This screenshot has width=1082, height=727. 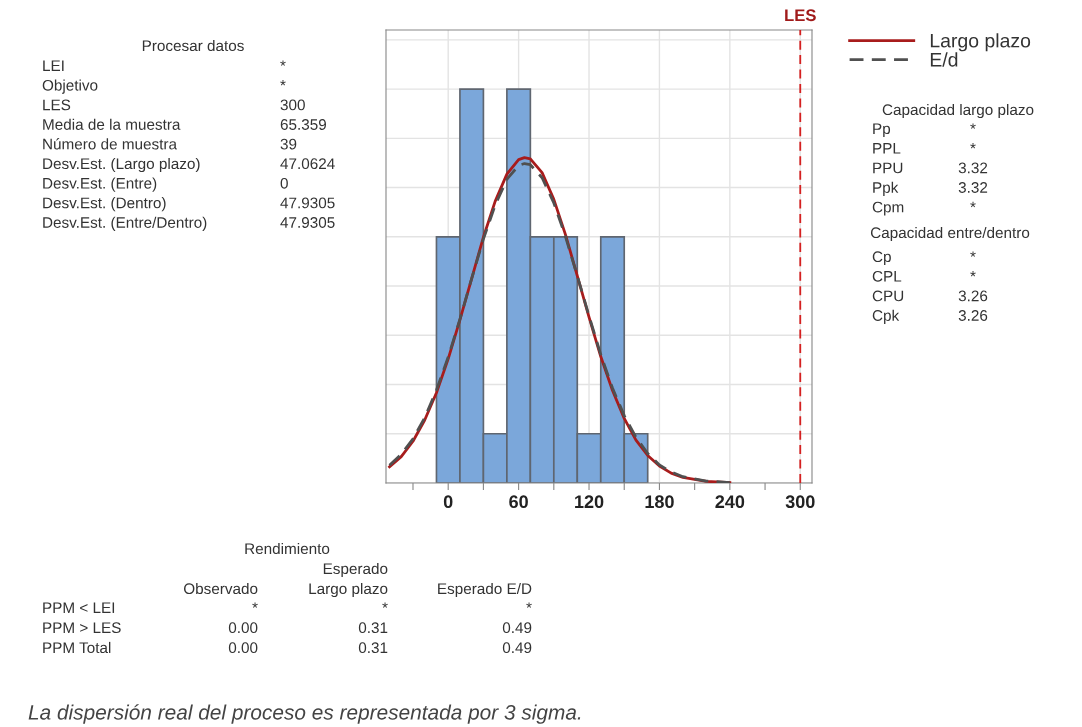 I want to click on text: PPU, so click(x=888, y=168).